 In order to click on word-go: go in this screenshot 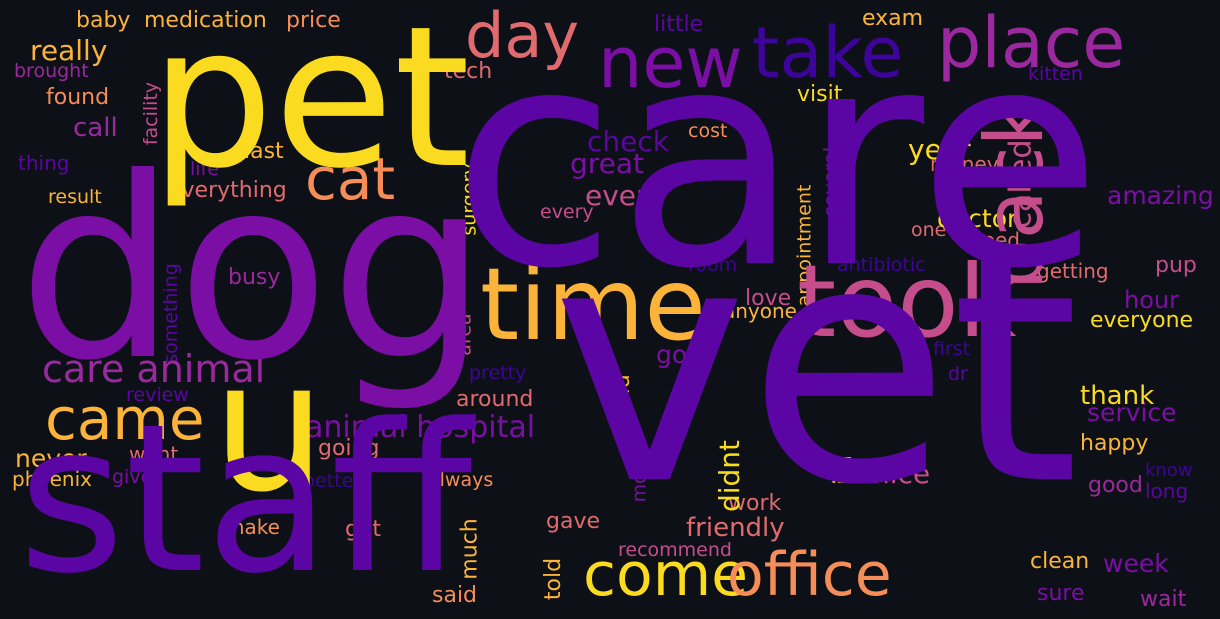, I will do `click(672, 354)`.